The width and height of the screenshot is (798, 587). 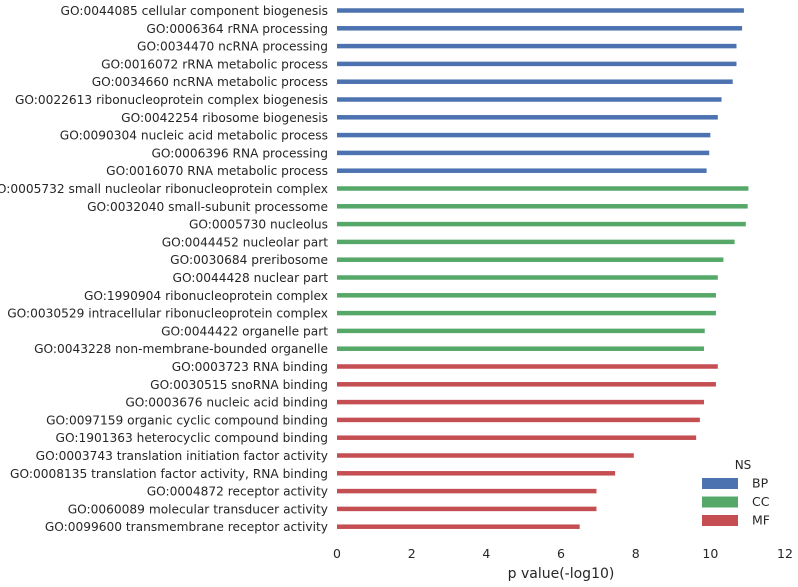 What do you see at coordinates (710, 553) in the screenshot?
I see `x-tick-label: 10` at bounding box center [710, 553].